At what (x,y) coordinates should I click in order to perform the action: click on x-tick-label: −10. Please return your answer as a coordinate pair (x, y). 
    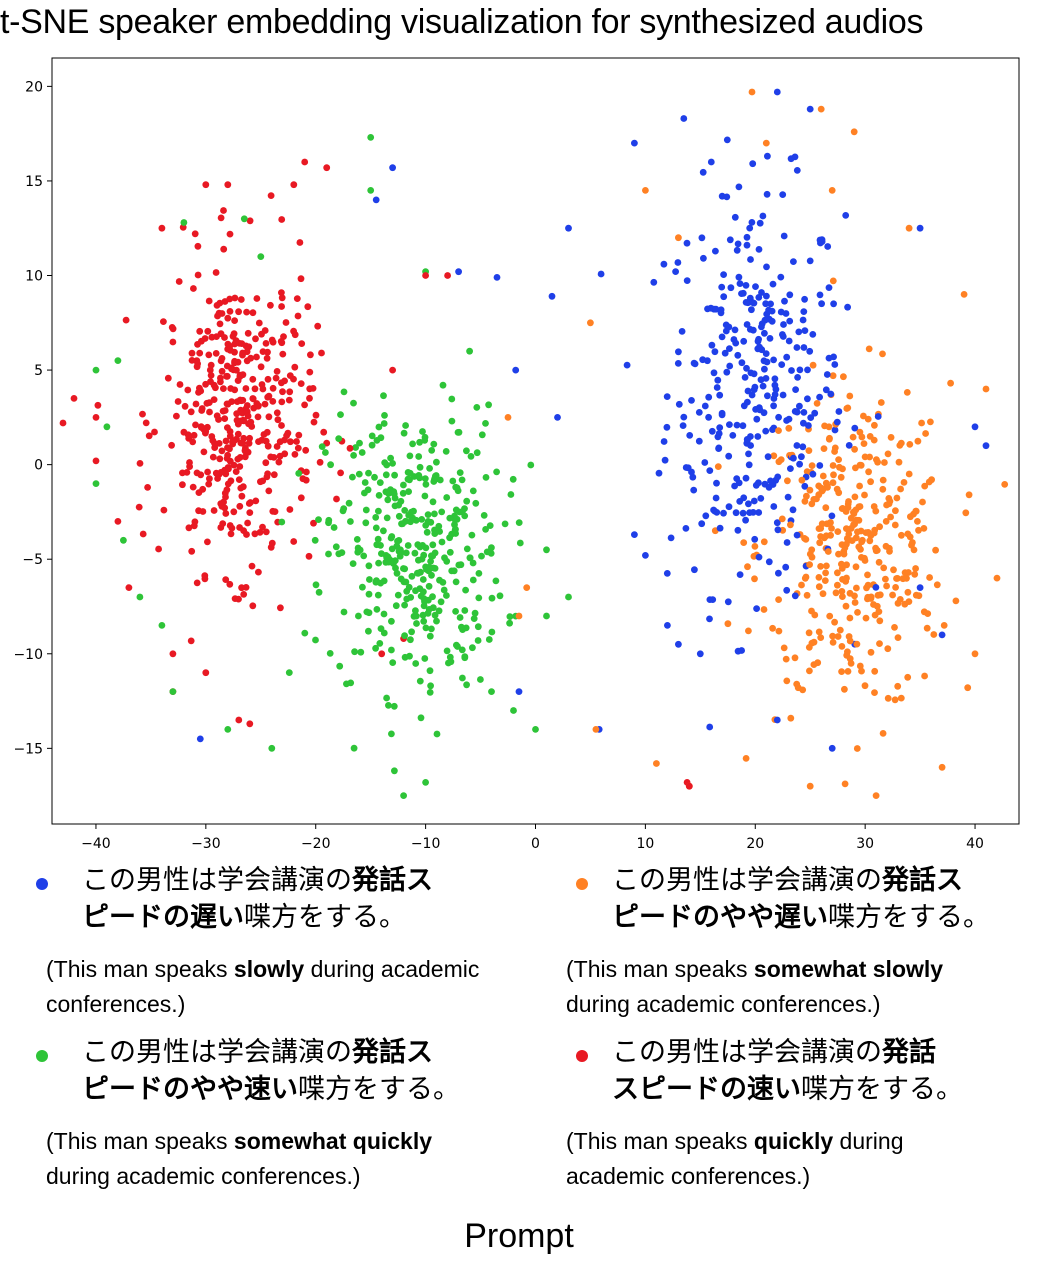
    Looking at the image, I should click on (426, 844).